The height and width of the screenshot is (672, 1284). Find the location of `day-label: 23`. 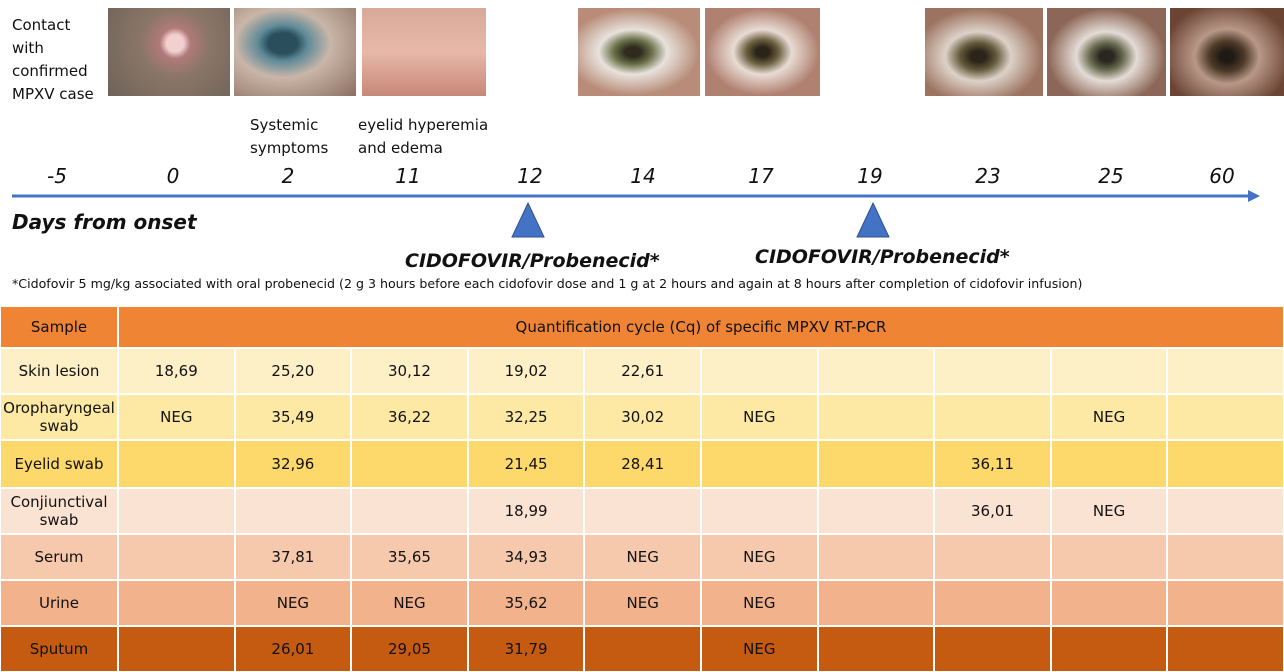

day-label: 23 is located at coordinates (988, 176).